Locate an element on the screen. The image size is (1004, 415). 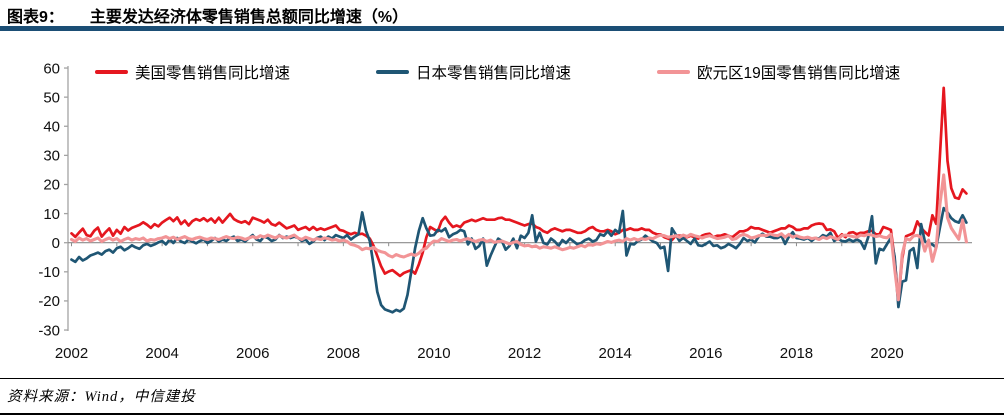
y-tick-label: 0 is located at coordinates (56, 243).